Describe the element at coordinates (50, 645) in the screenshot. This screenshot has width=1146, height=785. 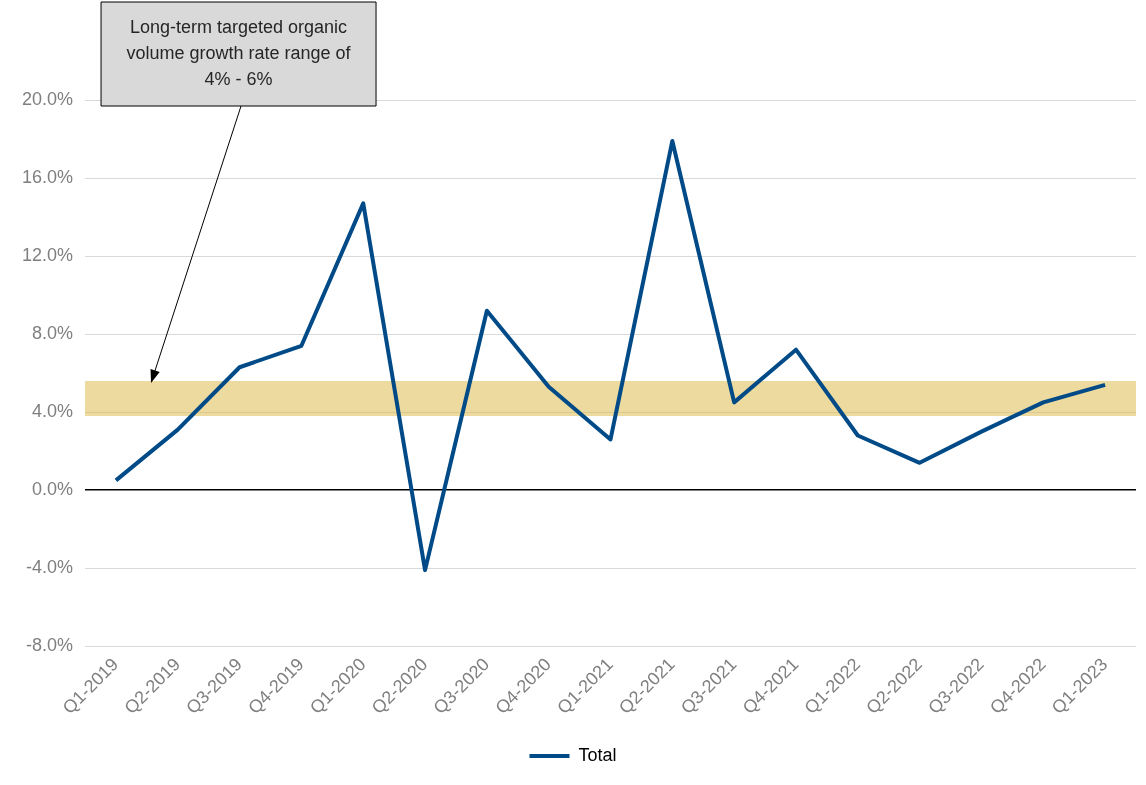
I see `y-tick-label: -8.0%` at that location.